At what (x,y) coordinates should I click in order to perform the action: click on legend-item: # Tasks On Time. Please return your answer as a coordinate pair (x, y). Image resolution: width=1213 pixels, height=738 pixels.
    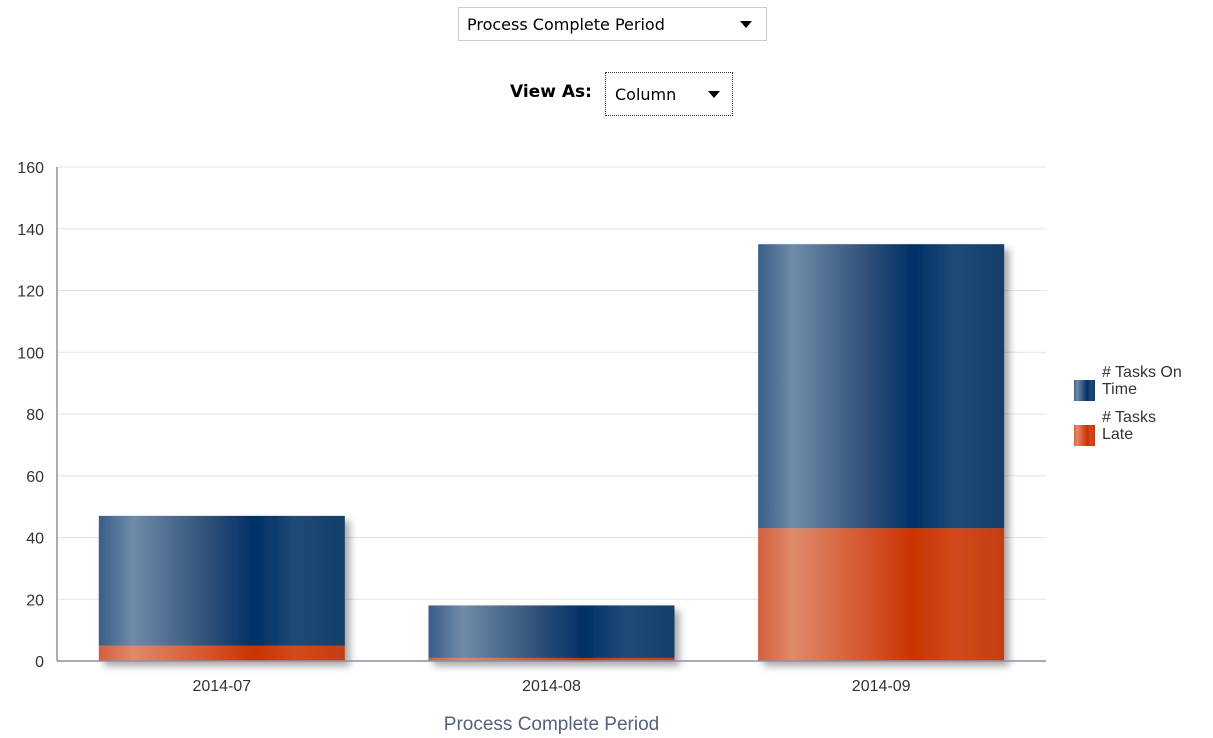
    Looking at the image, I should click on (1128, 382).